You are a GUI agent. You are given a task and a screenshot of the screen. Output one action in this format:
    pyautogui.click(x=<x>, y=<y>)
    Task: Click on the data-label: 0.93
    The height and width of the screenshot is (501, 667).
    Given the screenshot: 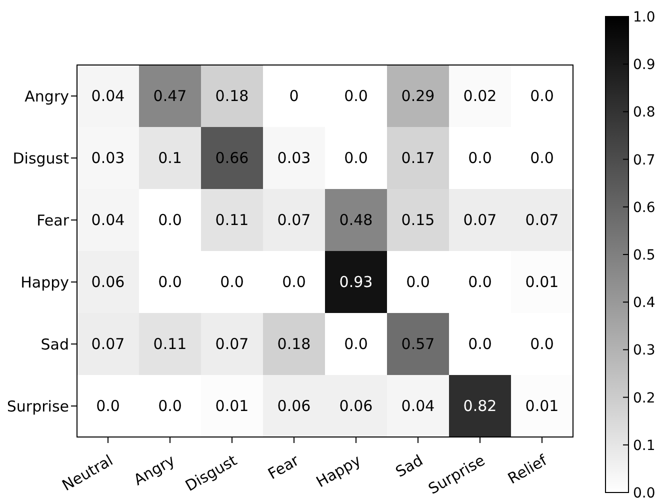 What is the action you would take?
    pyautogui.click(x=356, y=282)
    